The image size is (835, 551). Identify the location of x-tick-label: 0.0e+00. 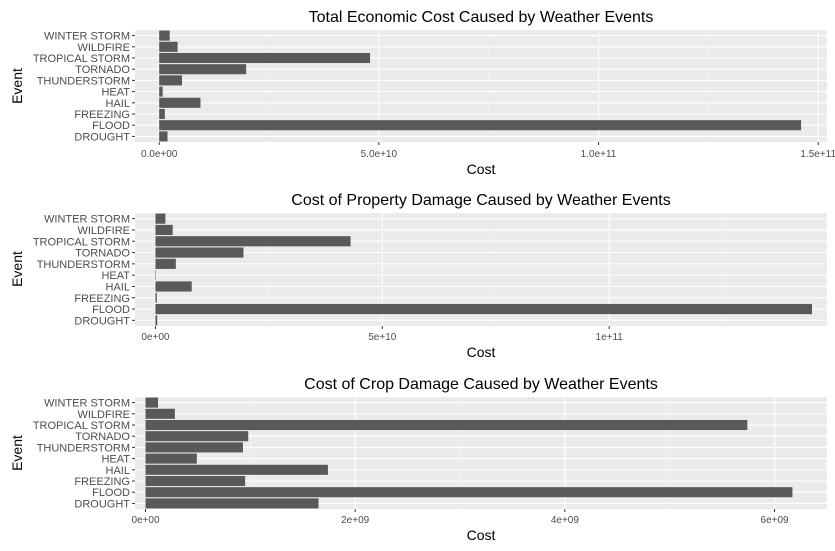
(159, 154).